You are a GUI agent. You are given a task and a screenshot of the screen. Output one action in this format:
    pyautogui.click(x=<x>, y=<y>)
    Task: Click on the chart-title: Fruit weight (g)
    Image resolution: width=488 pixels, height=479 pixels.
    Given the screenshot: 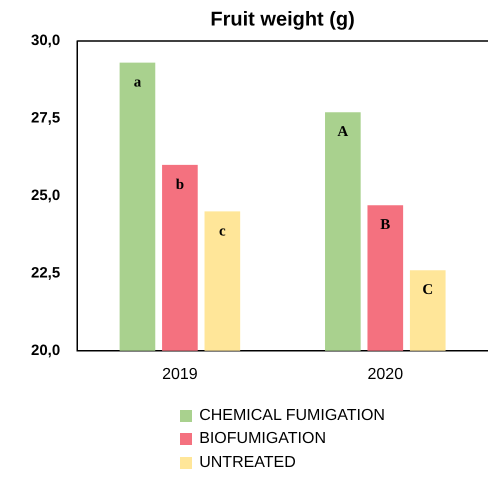 What is the action you would take?
    pyautogui.click(x=282, y=19)
    